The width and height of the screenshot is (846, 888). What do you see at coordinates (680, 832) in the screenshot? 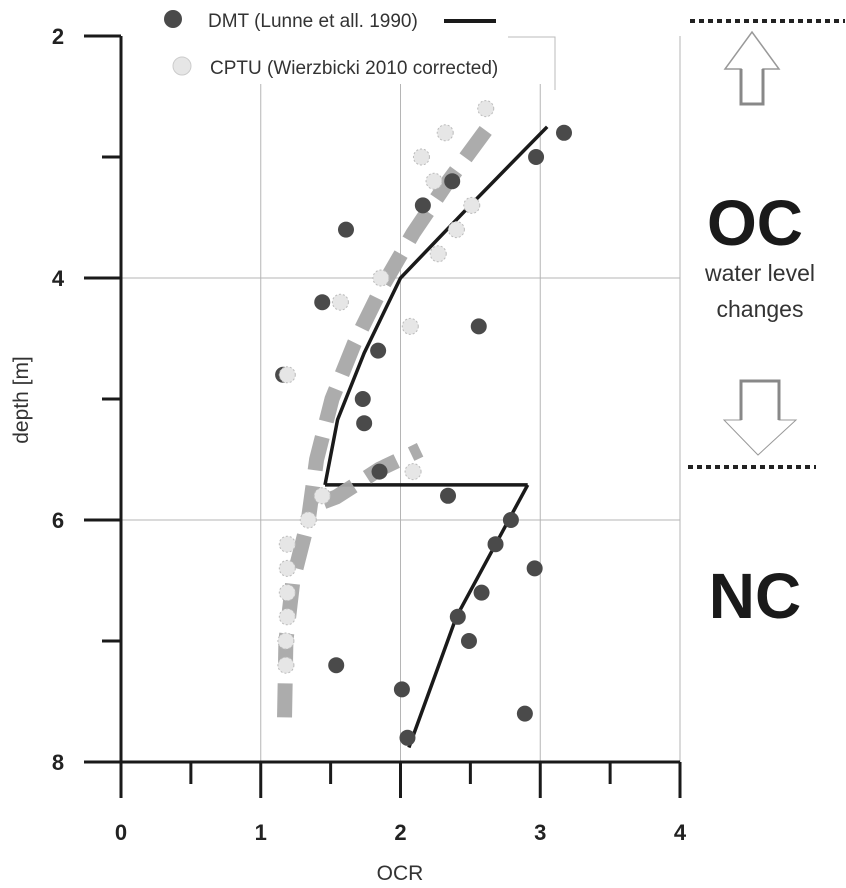
I see `x-tick-label: 4` at bounding box center [680, 832].